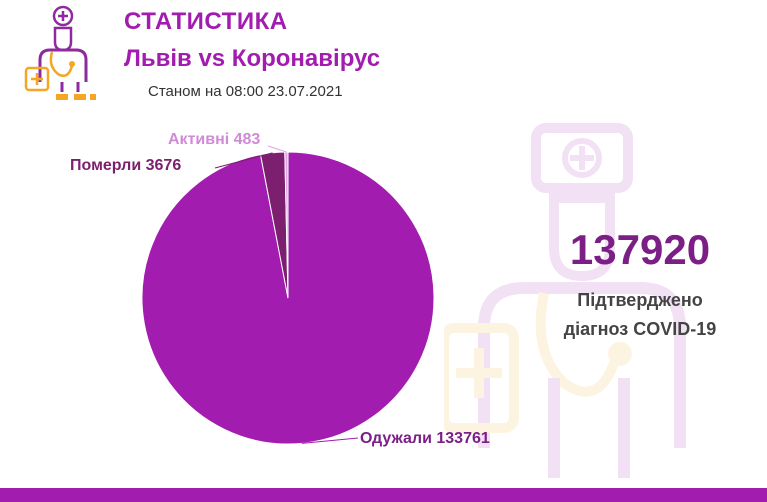 The image size is (767, 502). I want to click on total-cases-caption: Підтверджено діагноз COVID-19, so click(640, 315).